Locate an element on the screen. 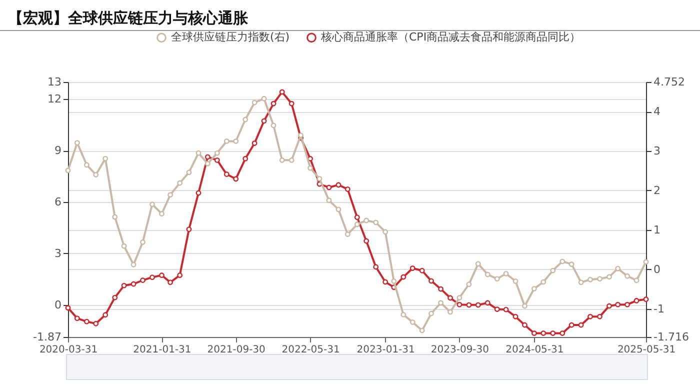 The image size is (700, 386). y-tick-label: 3 is located at coordinates (58, 253).